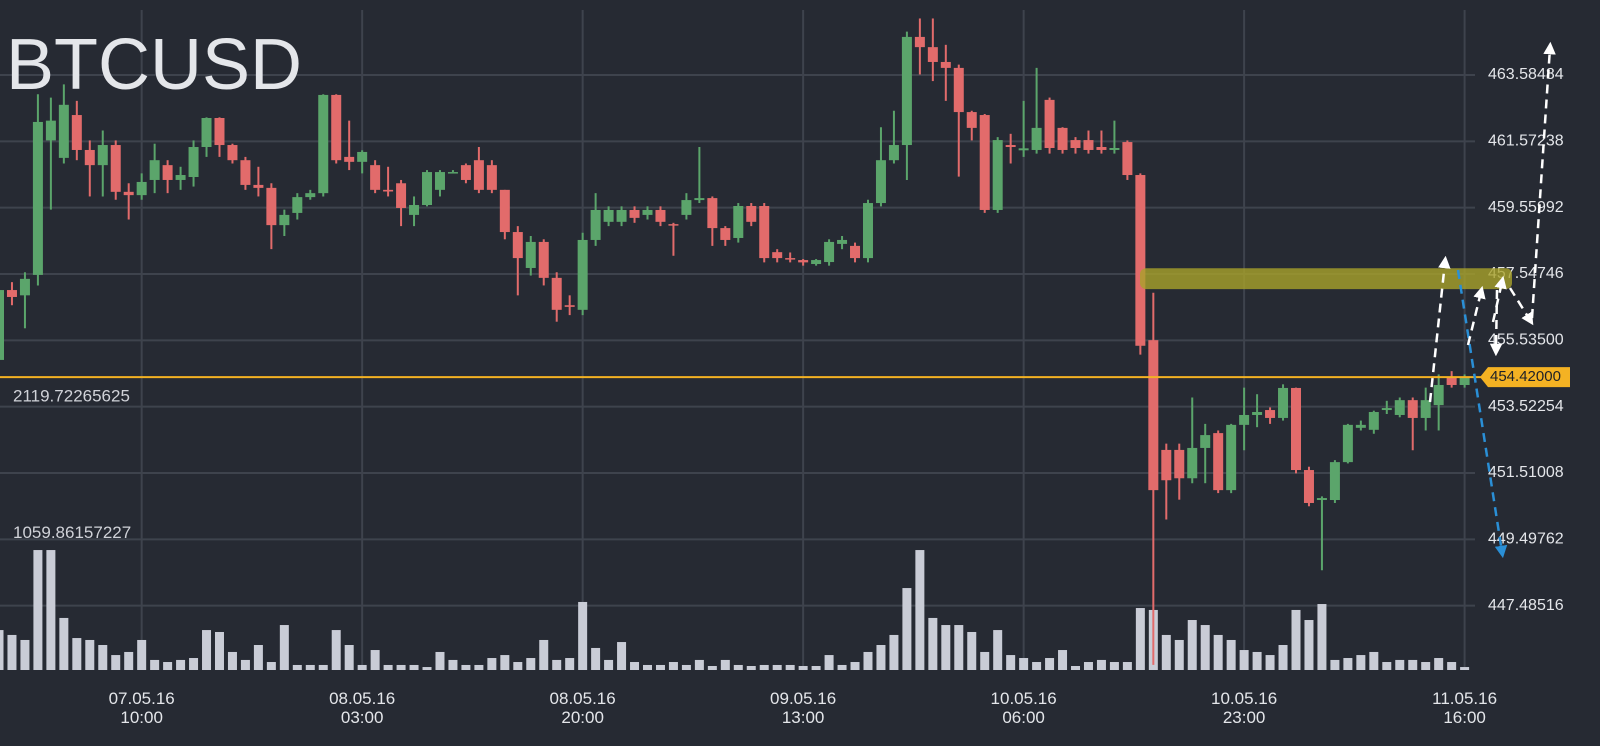  I want to click on x-tick-label: 10.05.16 23:00, so click(1244, 708).